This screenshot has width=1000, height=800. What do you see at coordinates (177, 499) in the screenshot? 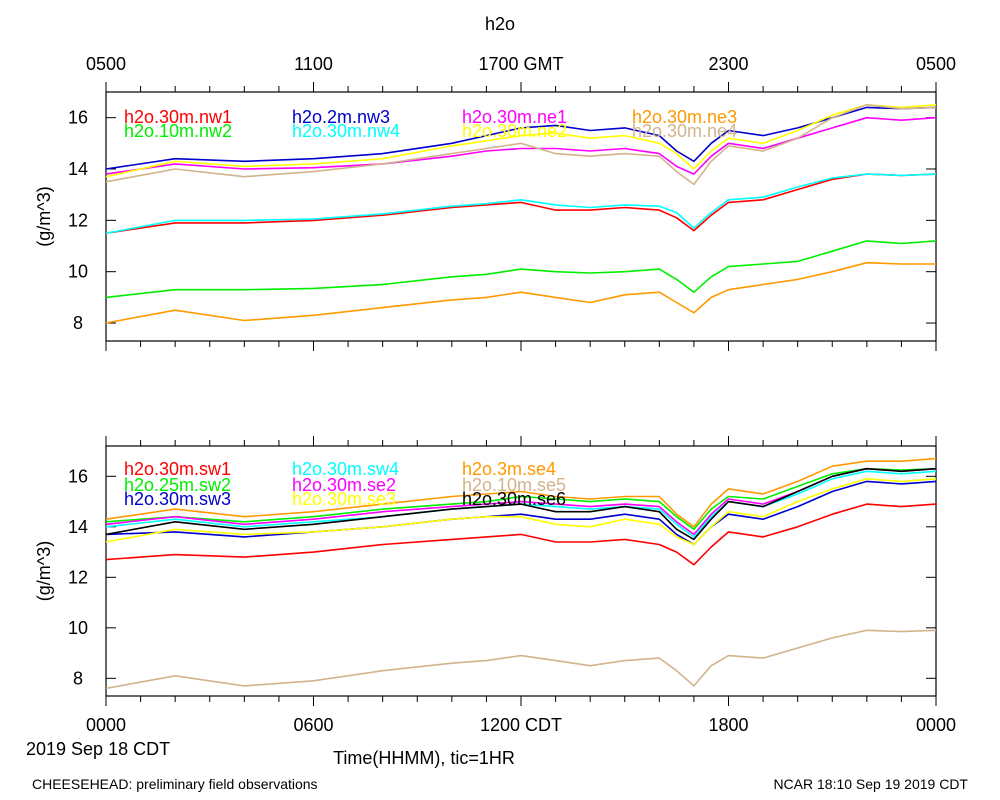
I see `legend-entry: h2o.30m.sw3` at bounding box center [177, 499].